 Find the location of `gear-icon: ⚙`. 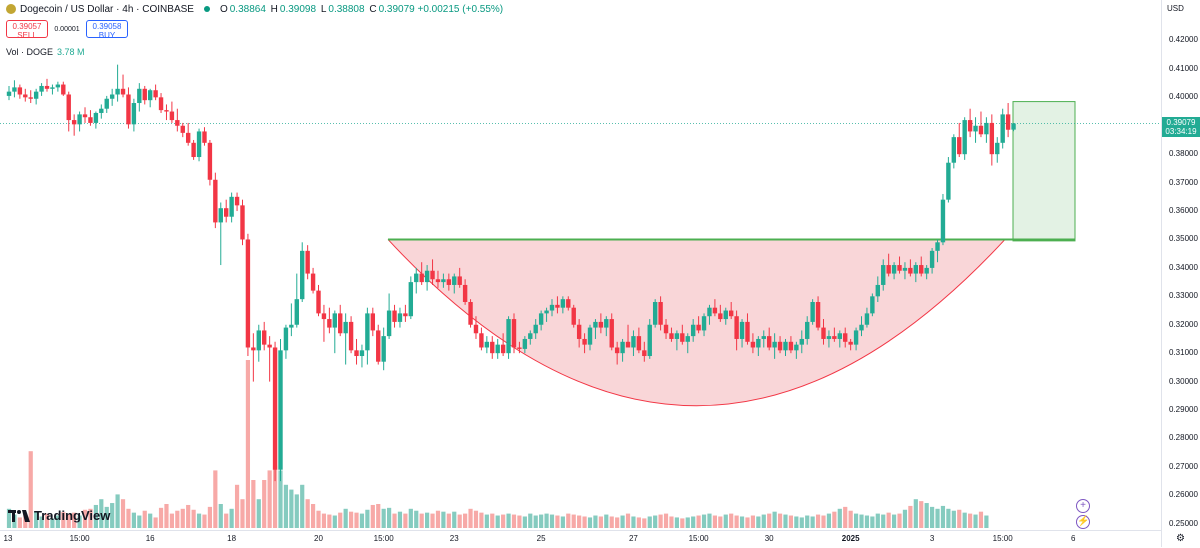

gear-icon: ⚙ is located at coordinates (1180, 538).